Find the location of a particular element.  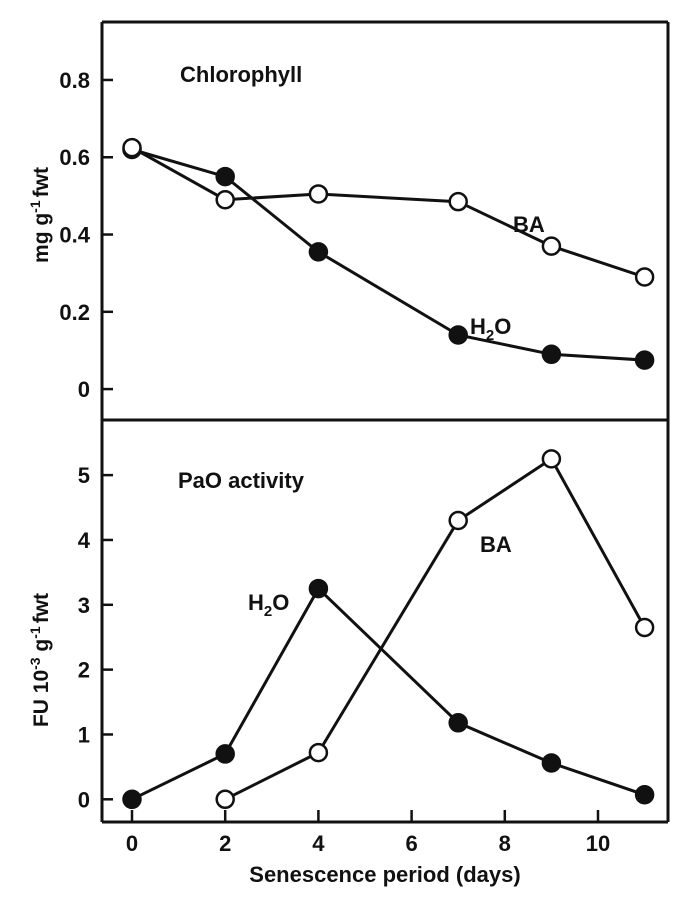

x-tick-label: 8 is located at coordinates (505, 843).